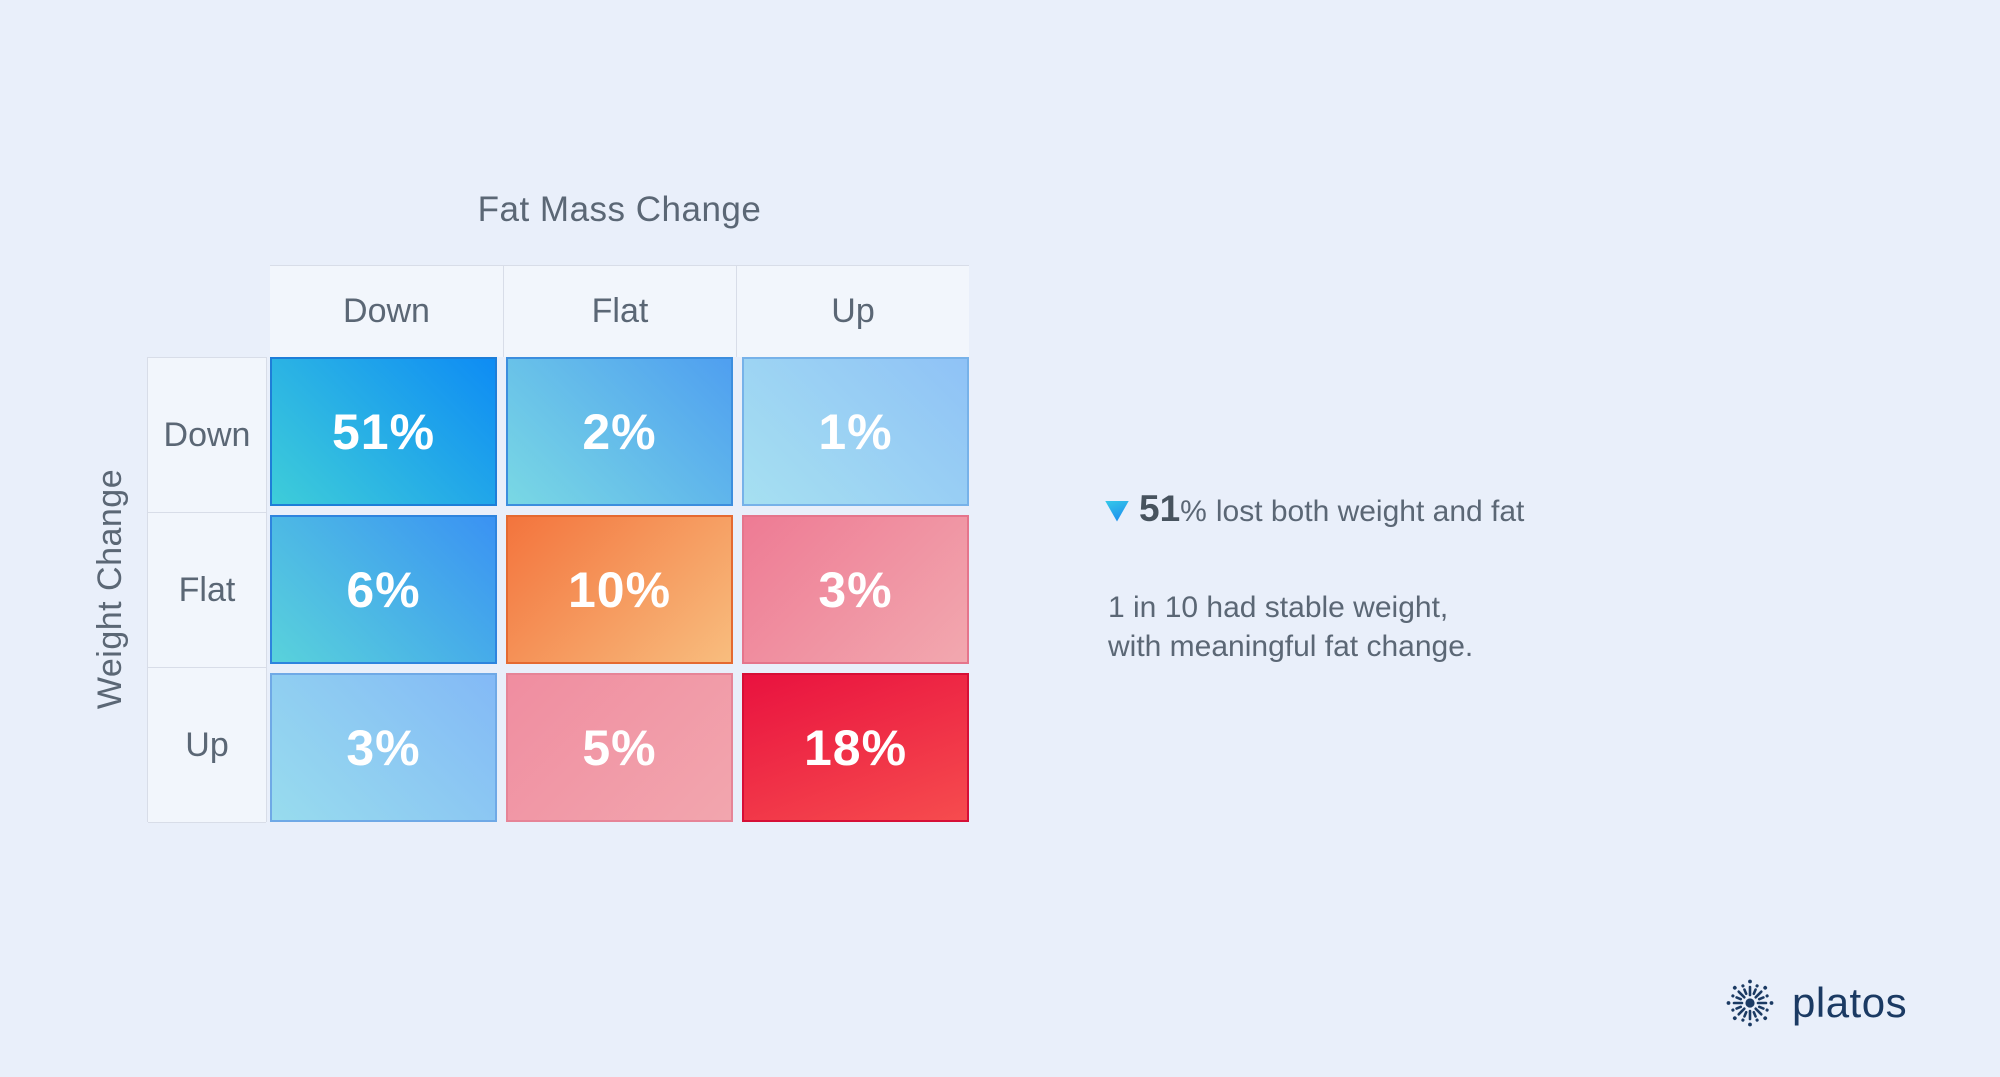  What do you see at coordinates (110, 589) in the screenshot?
I see `y-axis-title: Weight Change` at bounding box center [110, 589].